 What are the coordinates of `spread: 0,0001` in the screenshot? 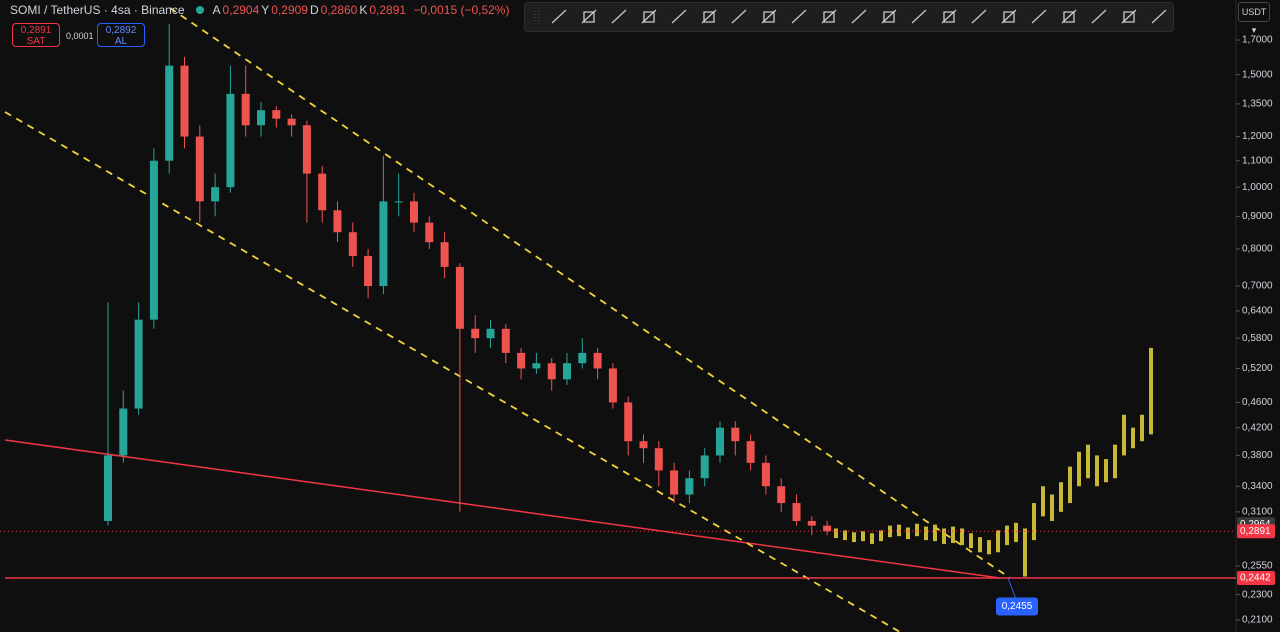 It's located at (80, 36).